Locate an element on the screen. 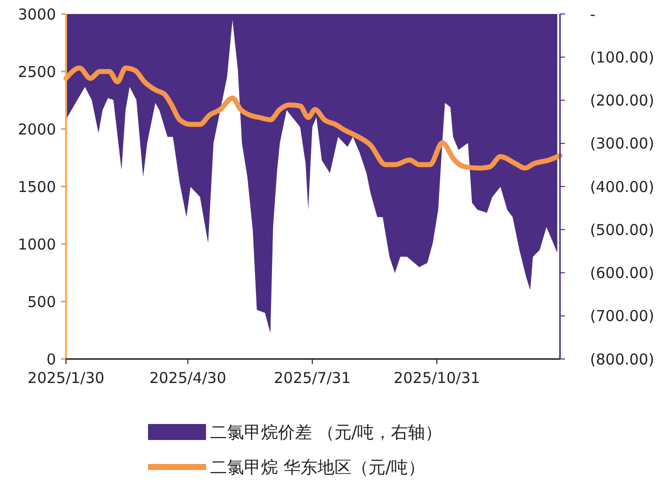  y2-tick-label: (400.00) is located at coordinates (622, 187).